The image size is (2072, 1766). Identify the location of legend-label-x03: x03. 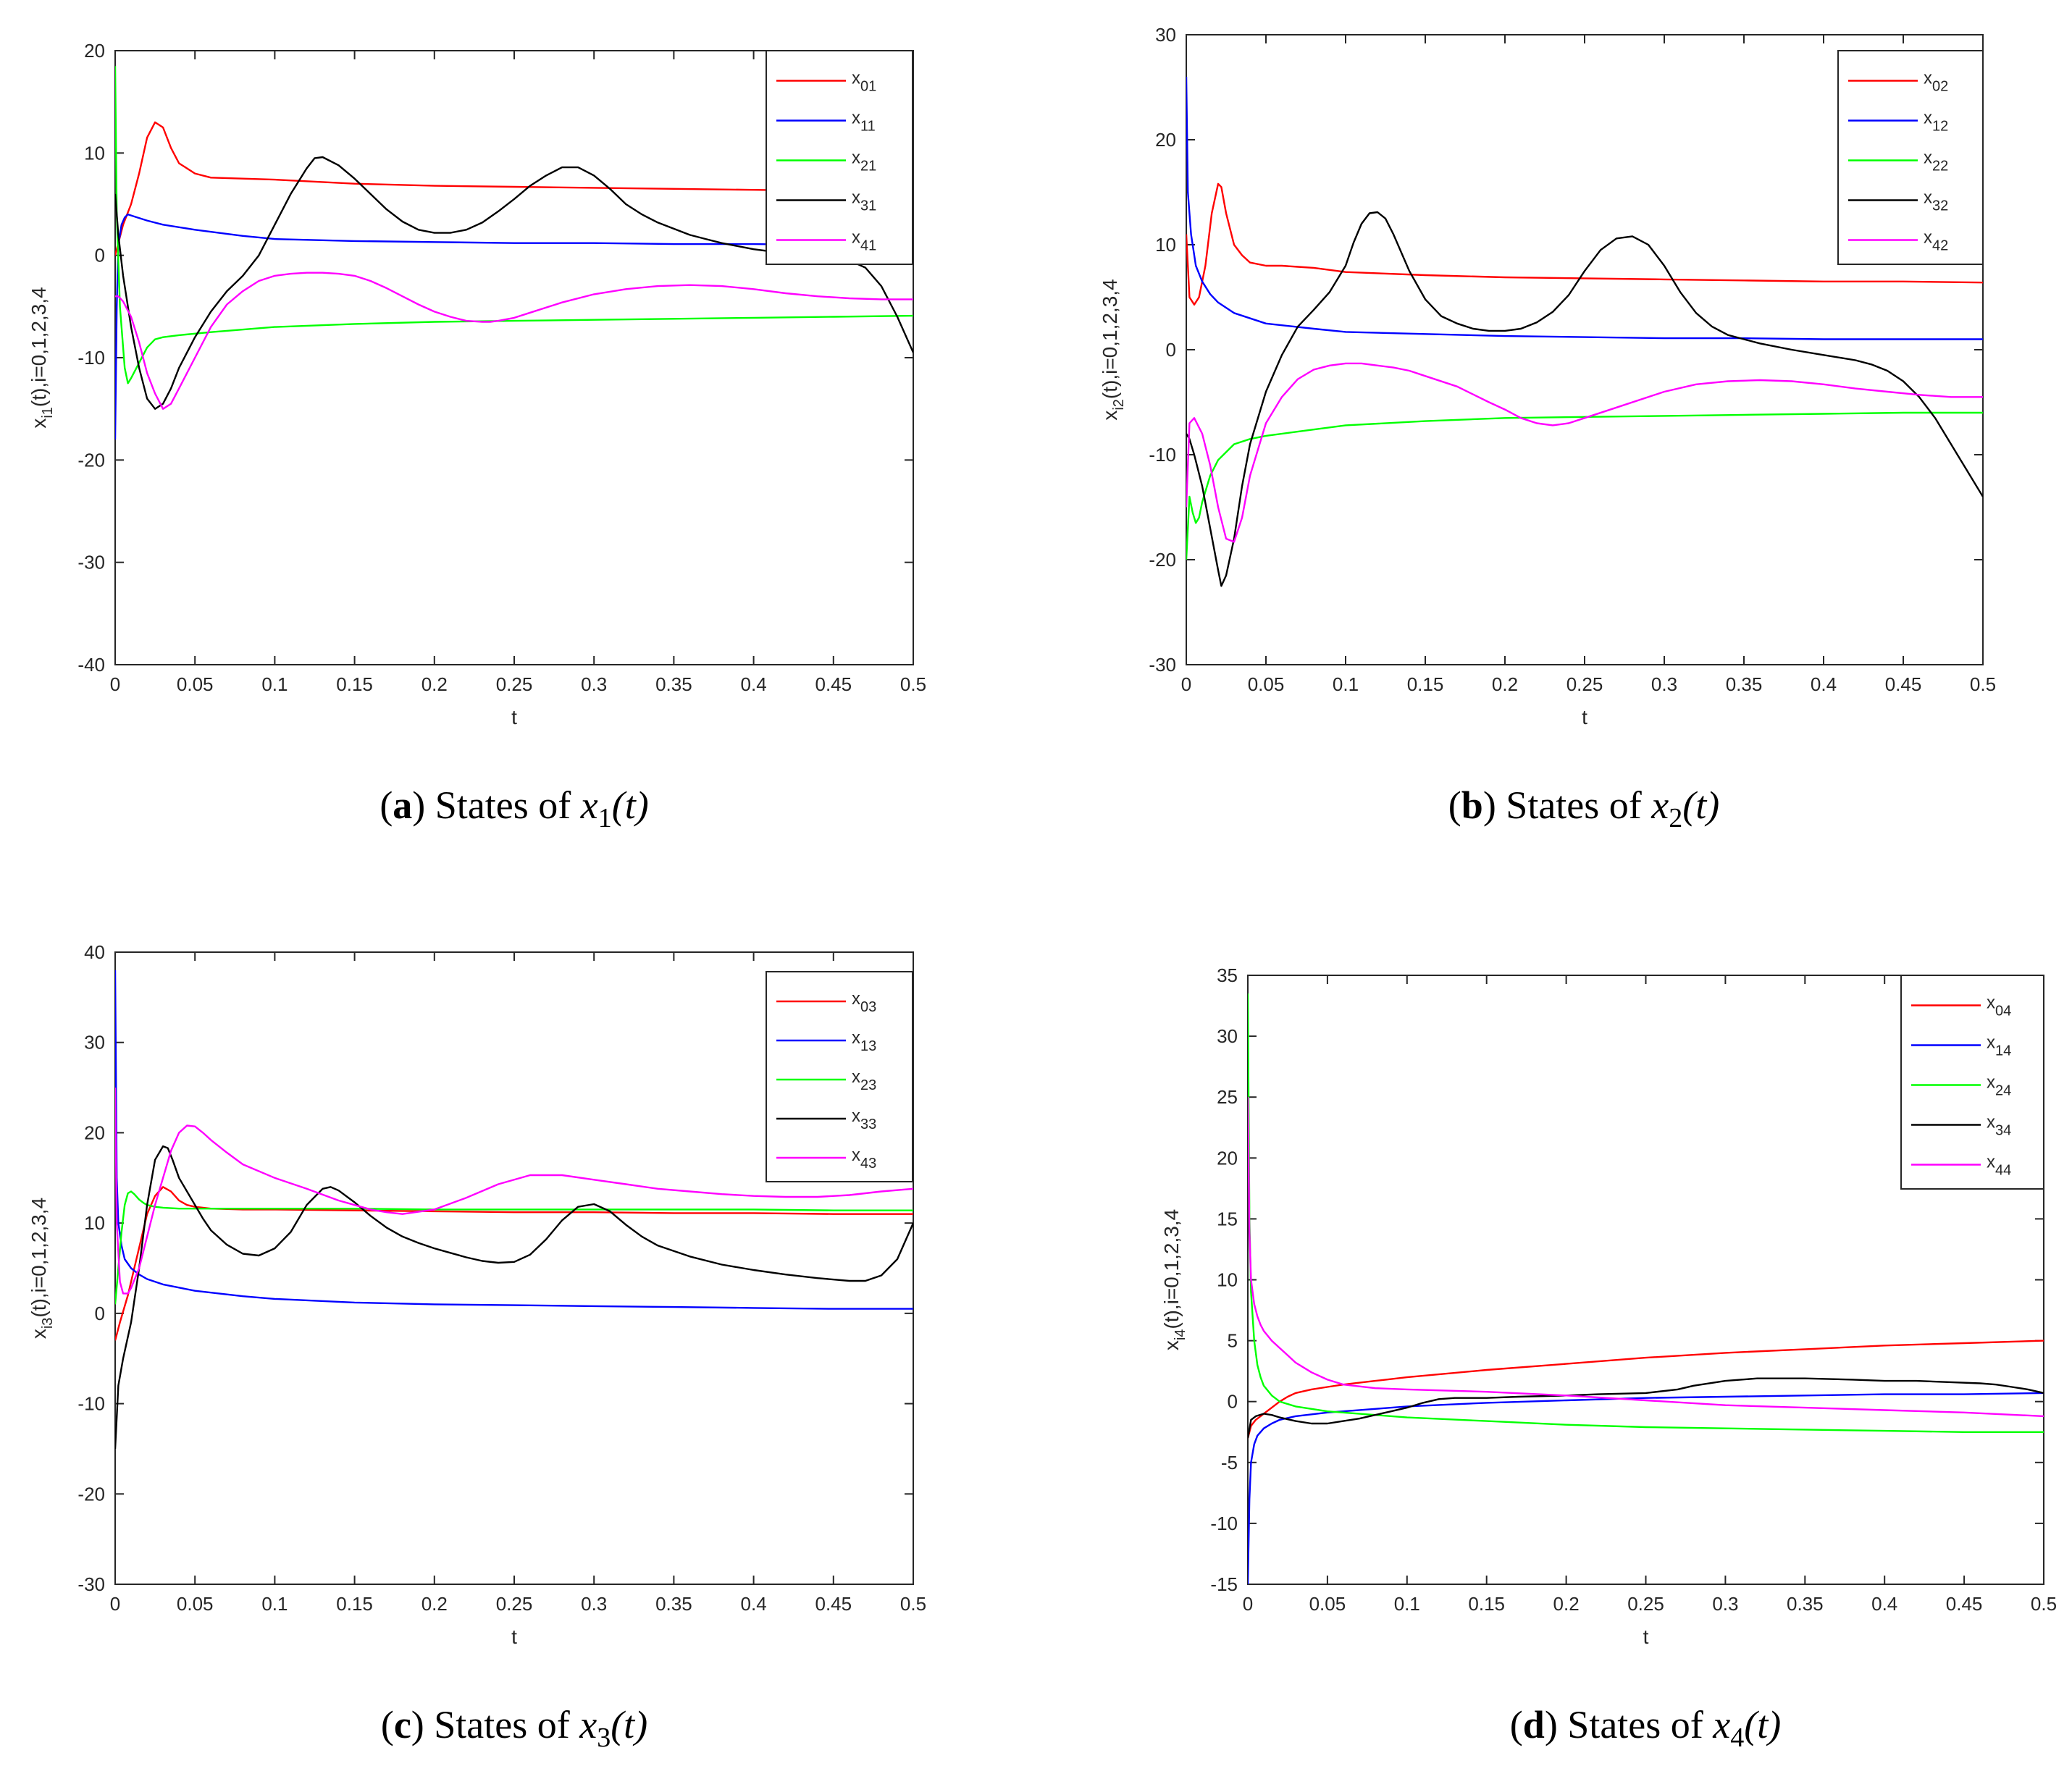
(864, 1002).